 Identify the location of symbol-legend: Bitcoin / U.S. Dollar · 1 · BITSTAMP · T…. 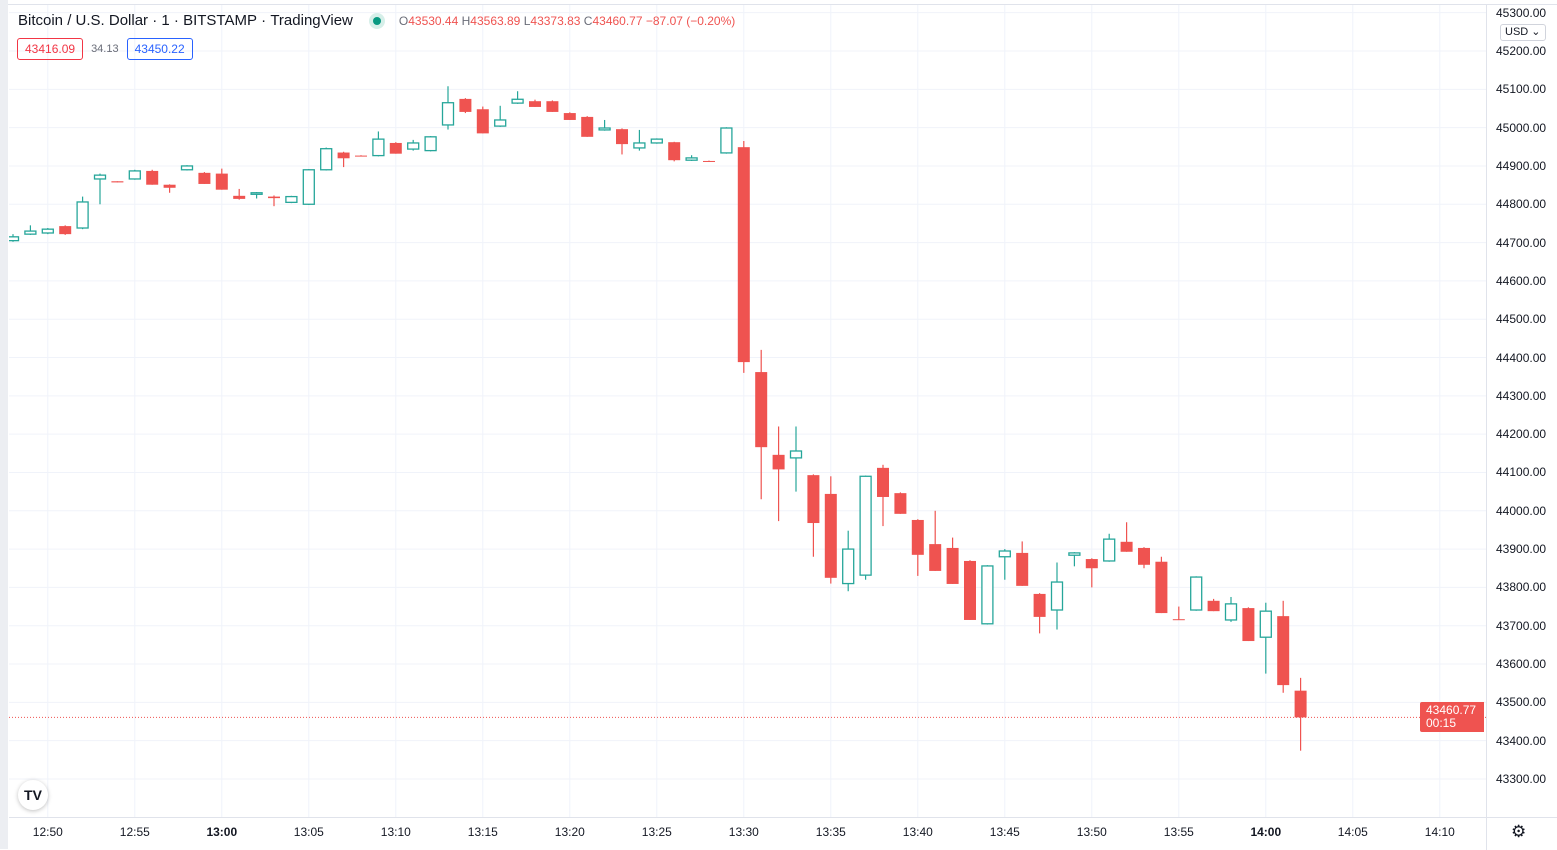
(376, 20).